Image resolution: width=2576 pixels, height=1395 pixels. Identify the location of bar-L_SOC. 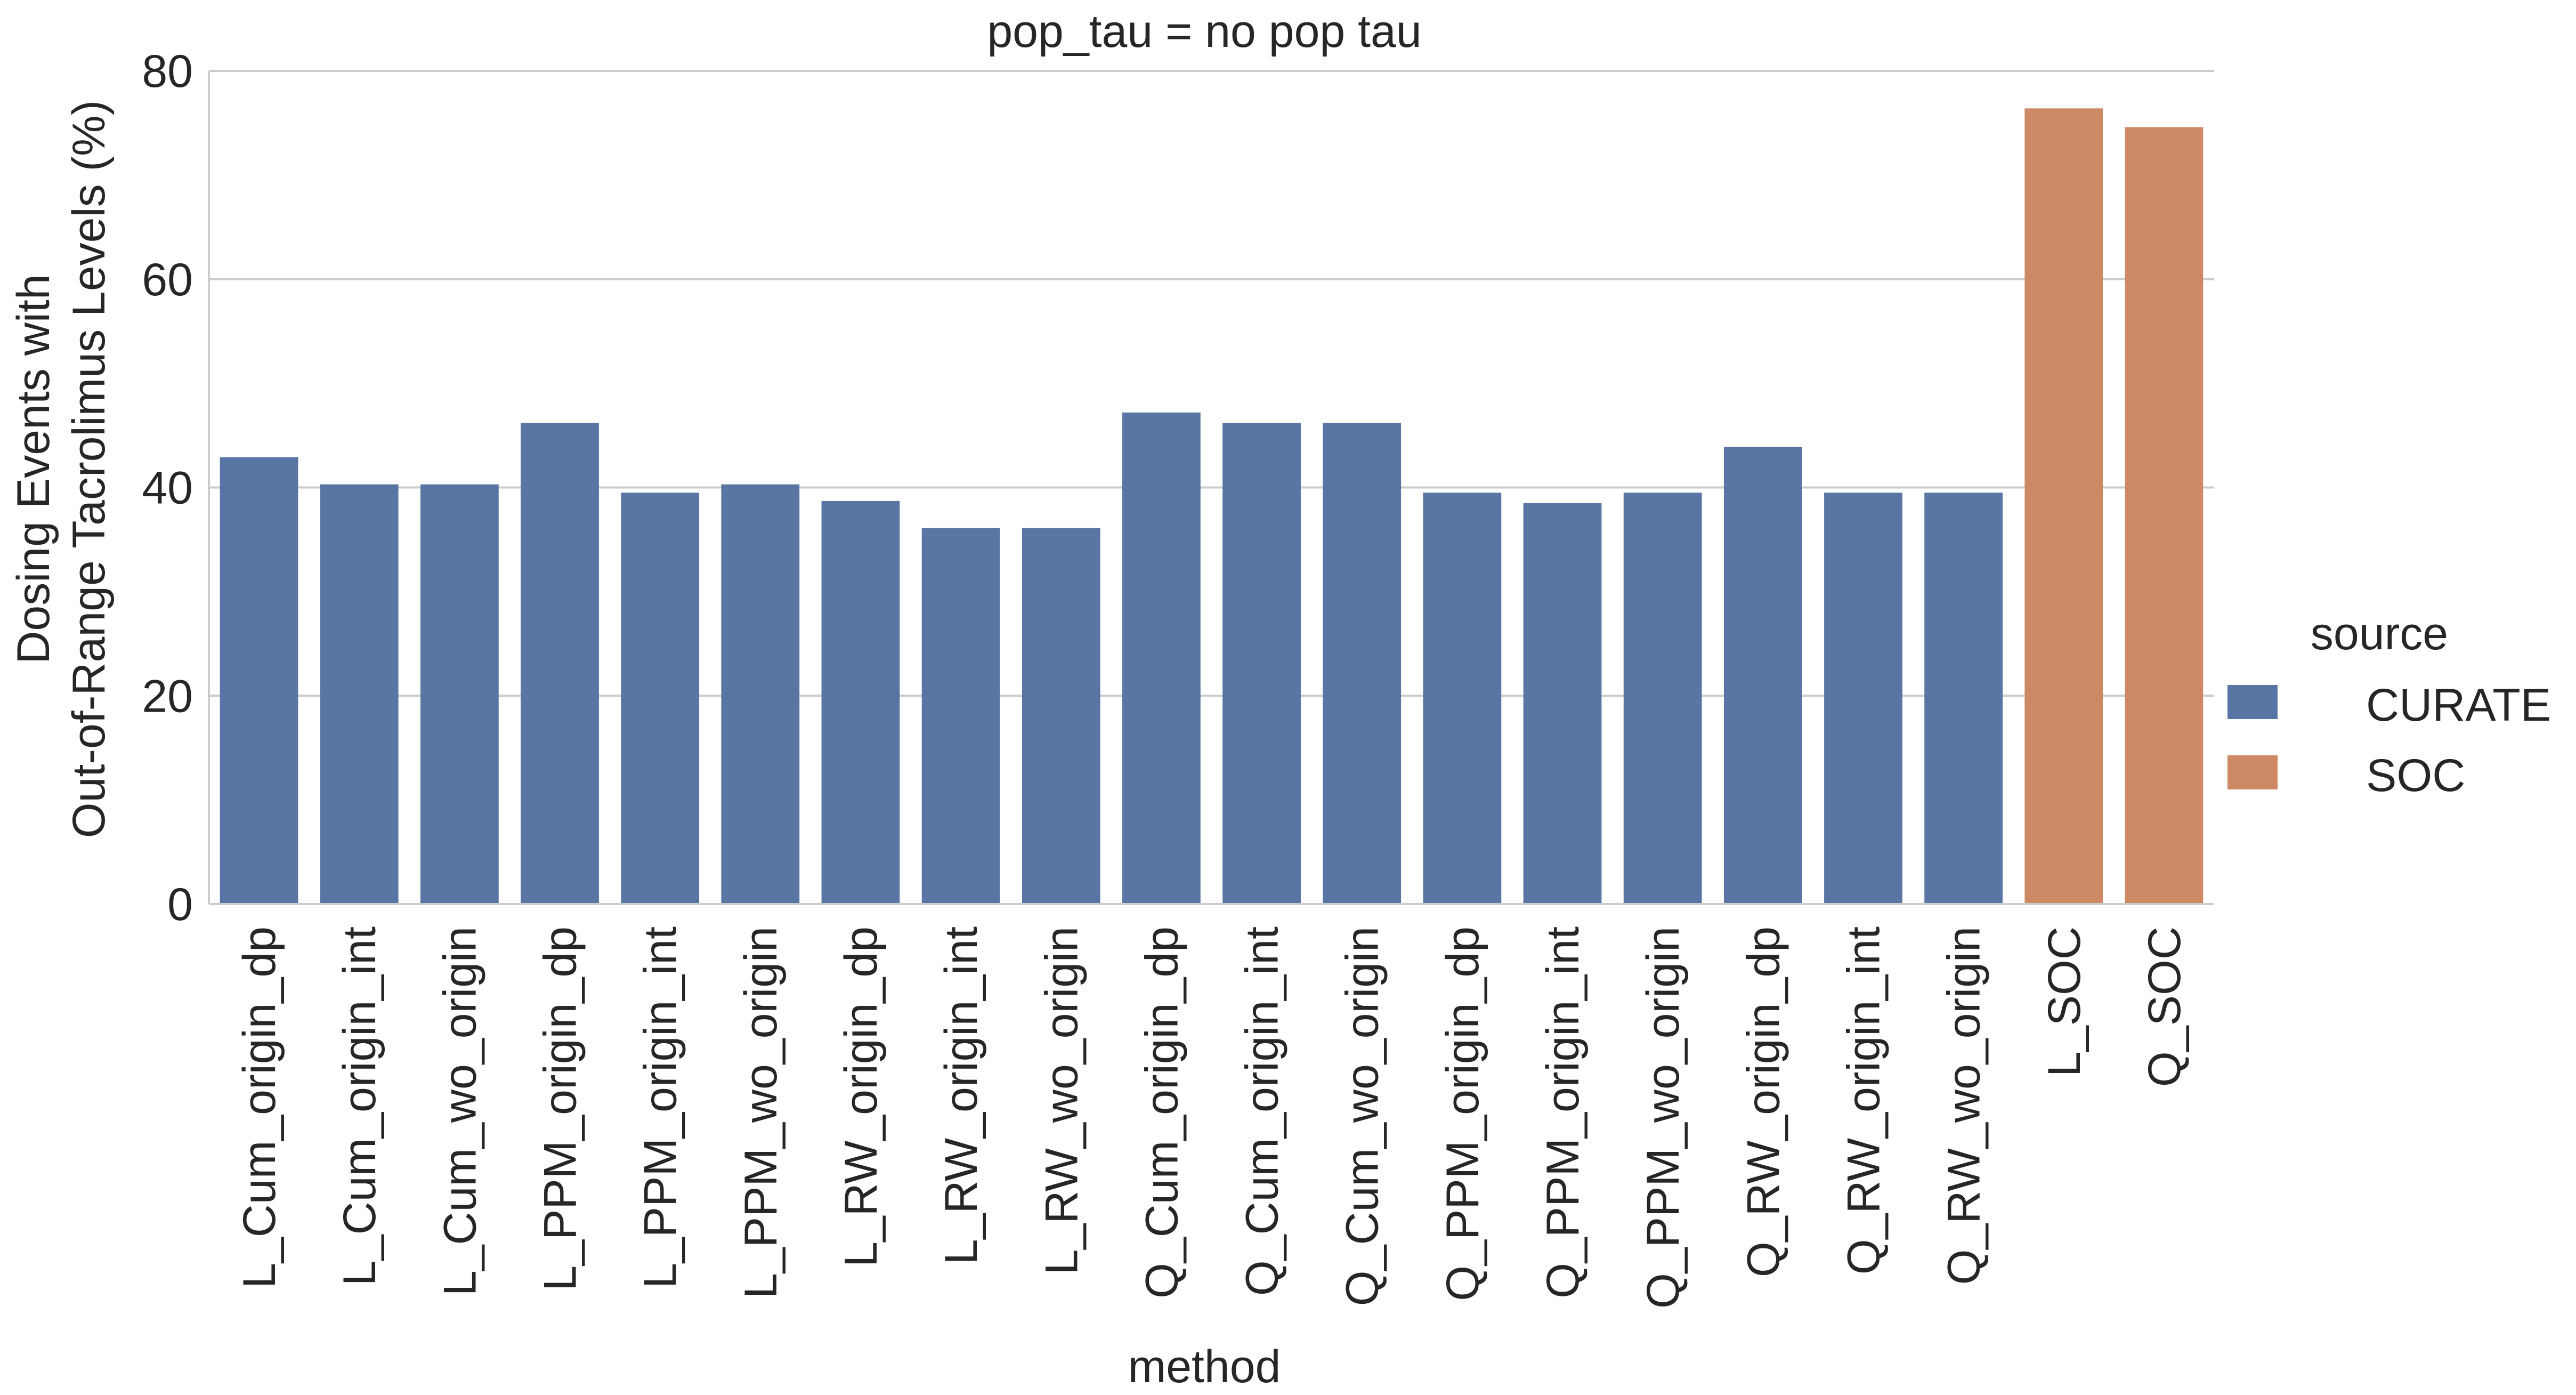
(2063, 506).